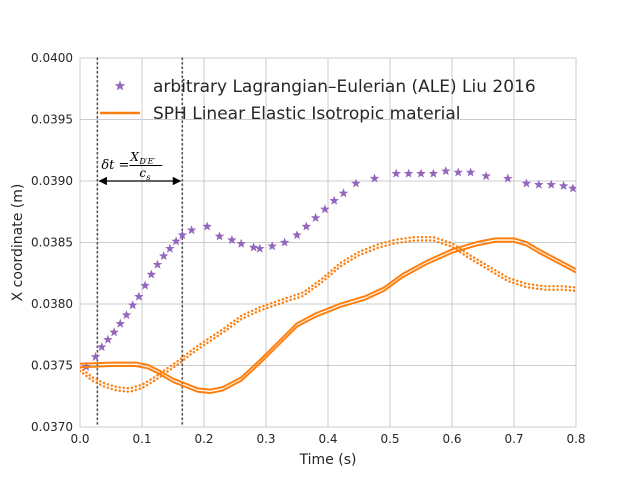  I want to click on dt-numerator-subscript: D′E′, so click(146, 161).